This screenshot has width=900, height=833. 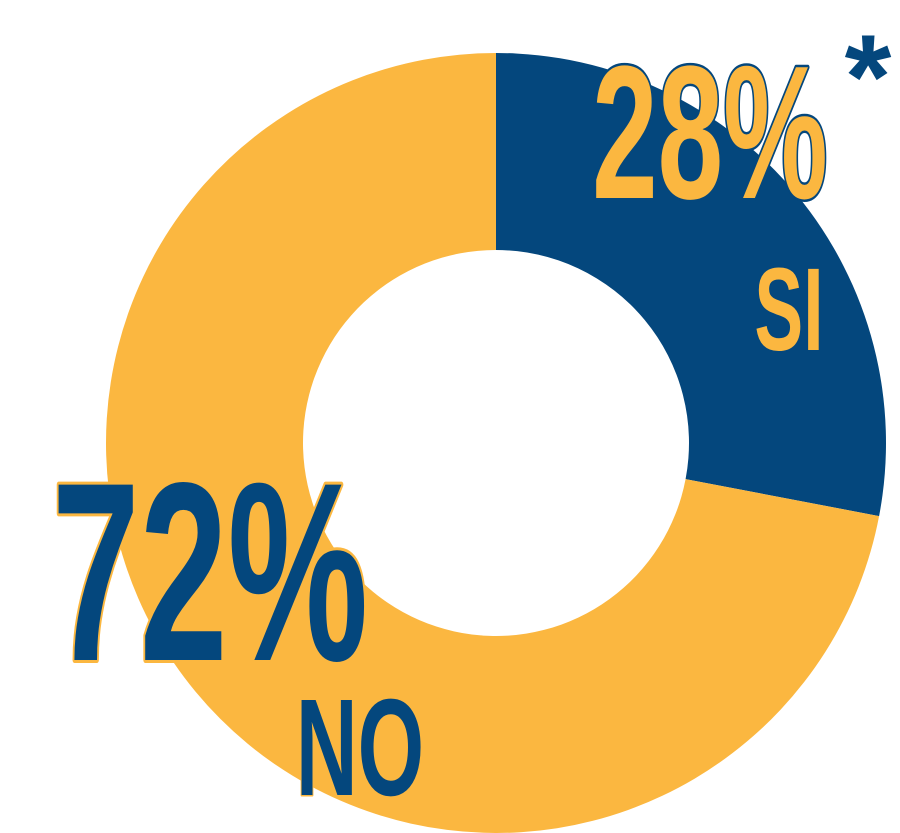 What do you see at coordinates (360, 748) in the screenshot?
I see `slice-no-category-label: NO` at bounding box center [360, 748].